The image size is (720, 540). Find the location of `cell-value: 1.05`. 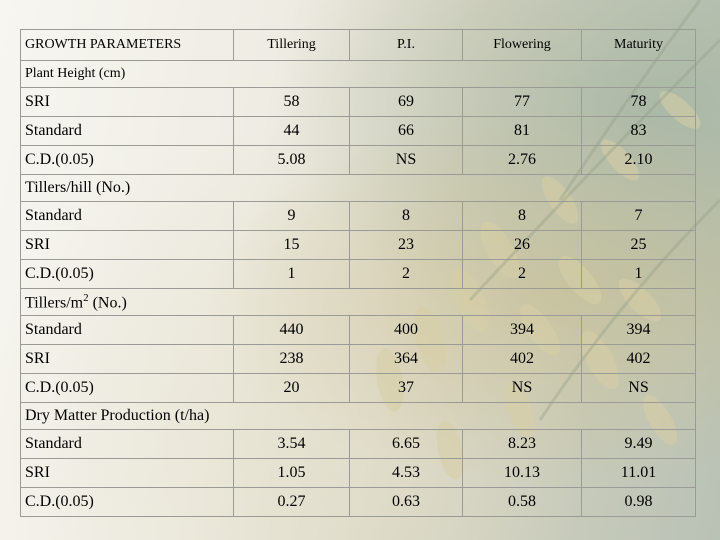

cell-value: 1.05 is located at coordinates (291, 473).